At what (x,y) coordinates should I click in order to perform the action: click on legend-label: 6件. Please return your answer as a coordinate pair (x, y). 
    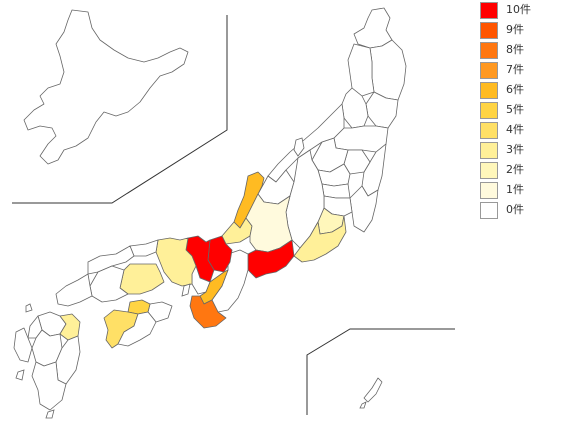
    Looking at the image, I should click on (515, 89).